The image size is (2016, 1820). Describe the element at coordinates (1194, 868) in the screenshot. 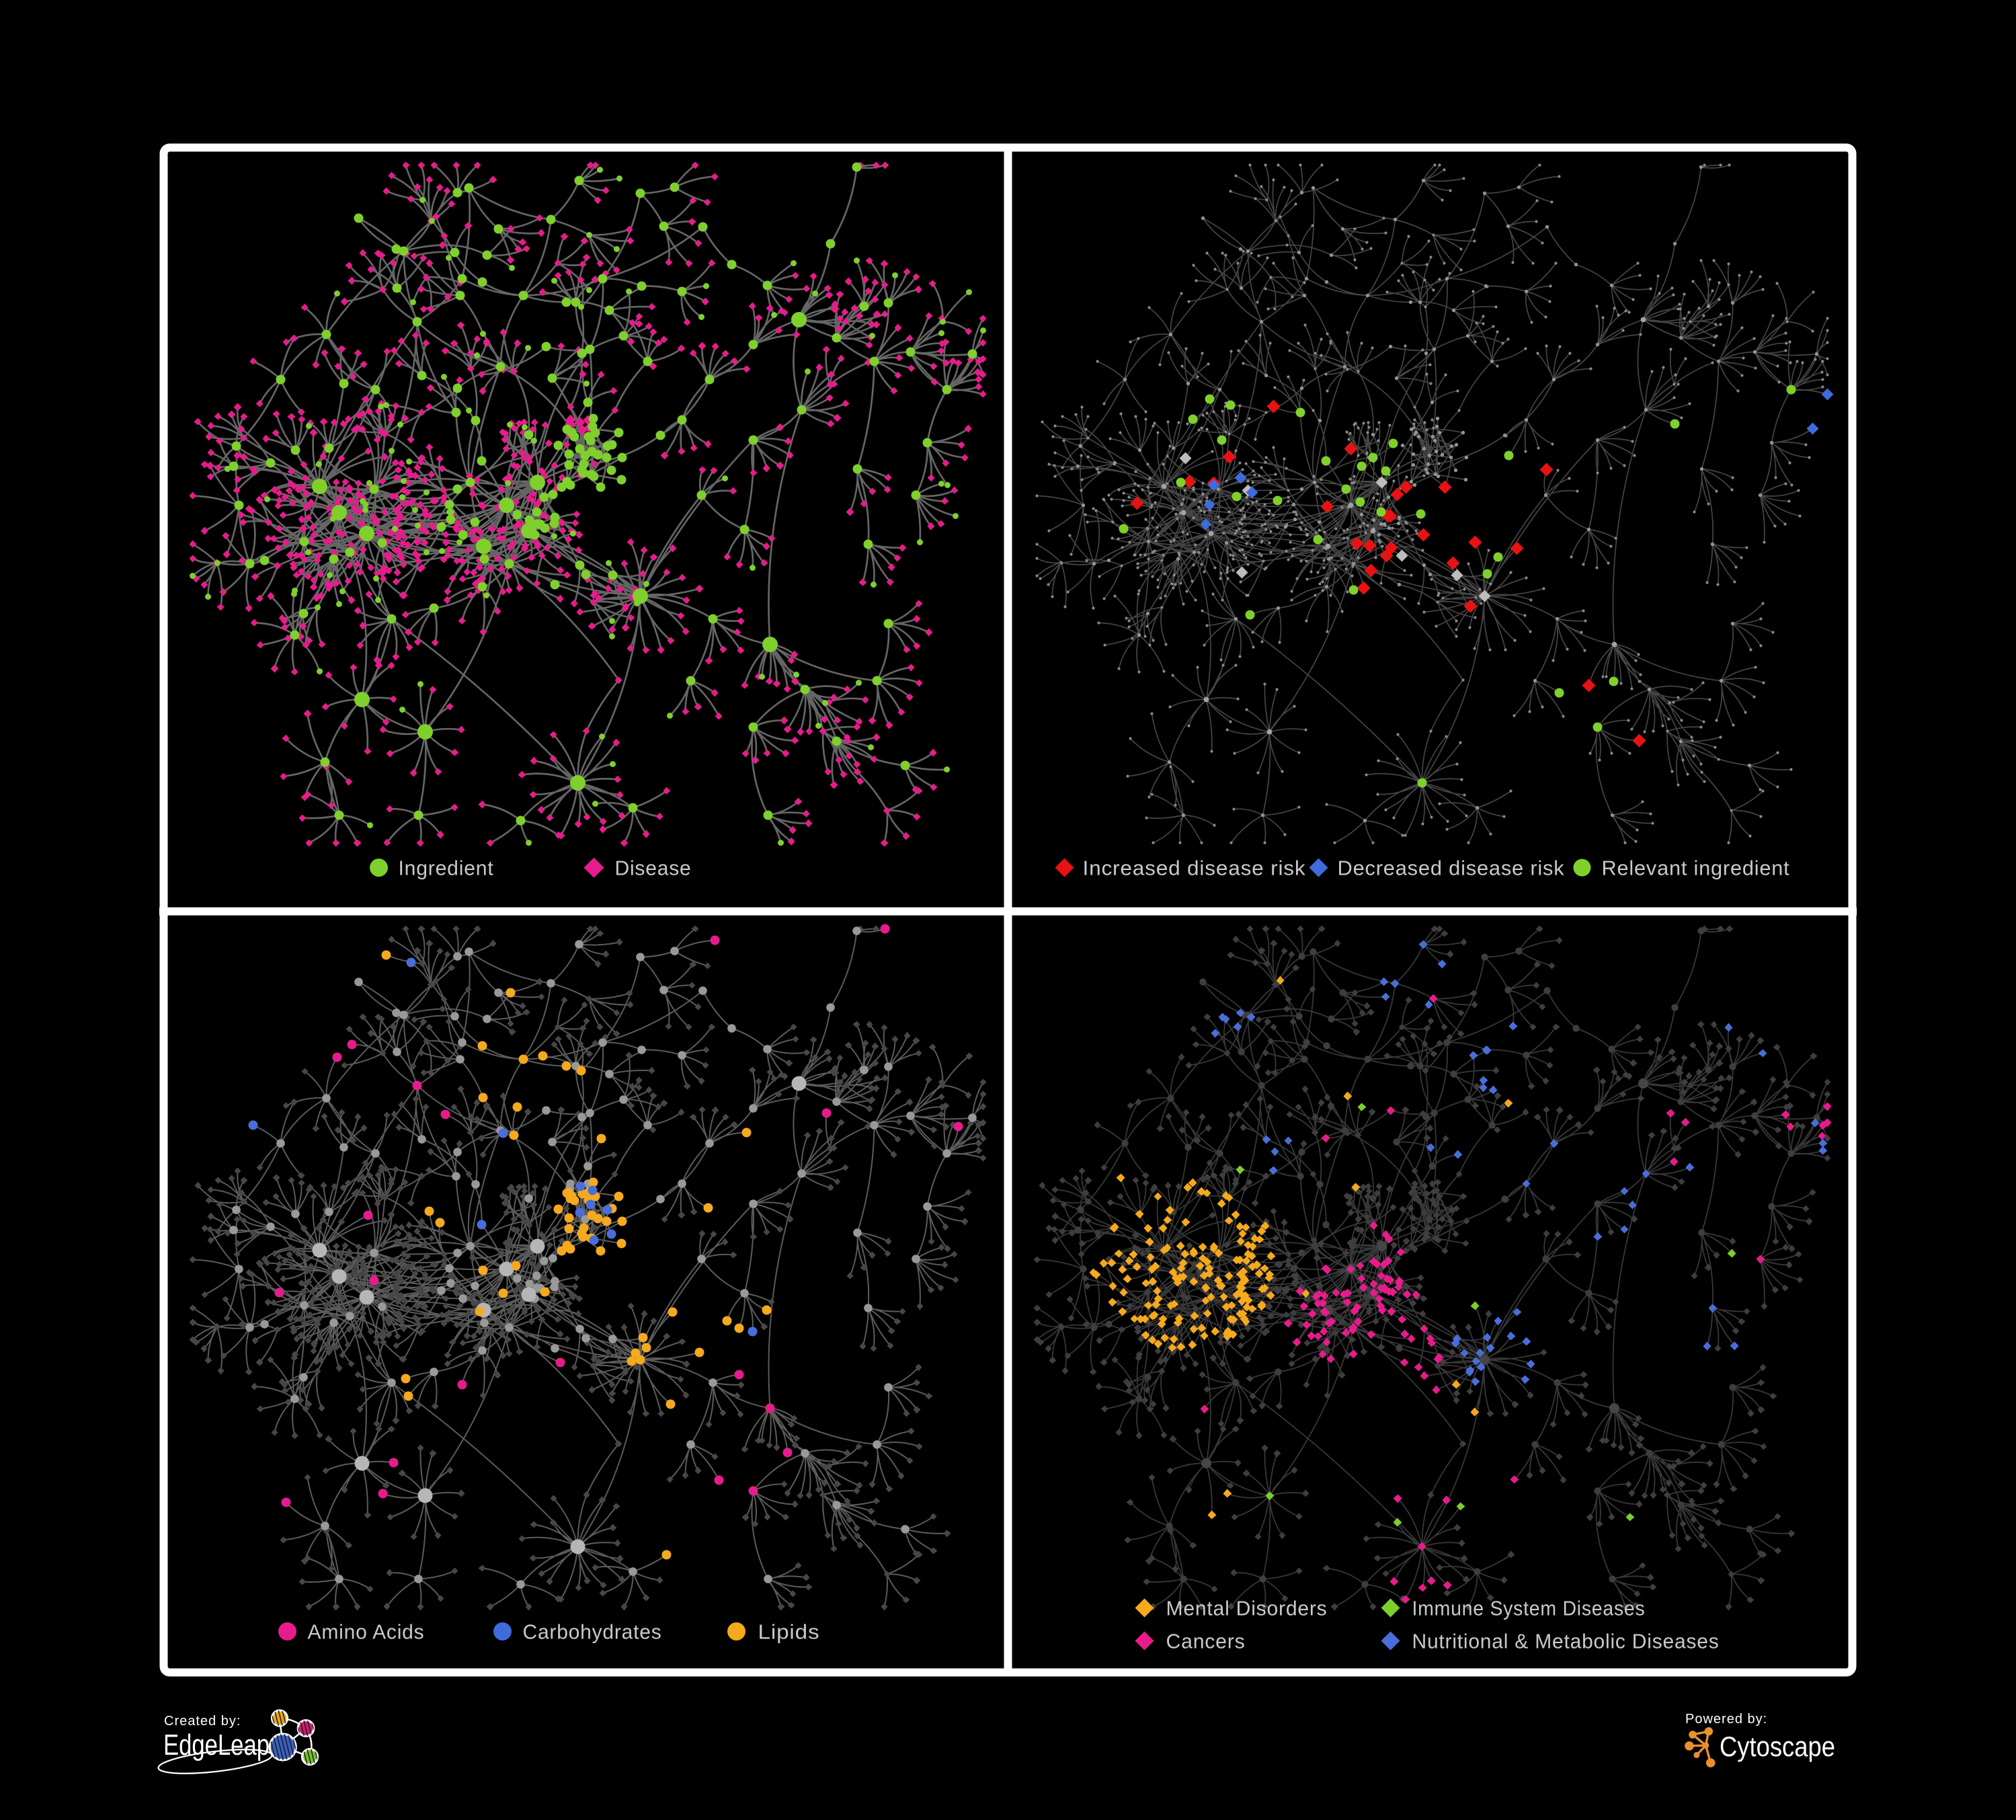

I see `svg-text: Increased disease risk` at that location.